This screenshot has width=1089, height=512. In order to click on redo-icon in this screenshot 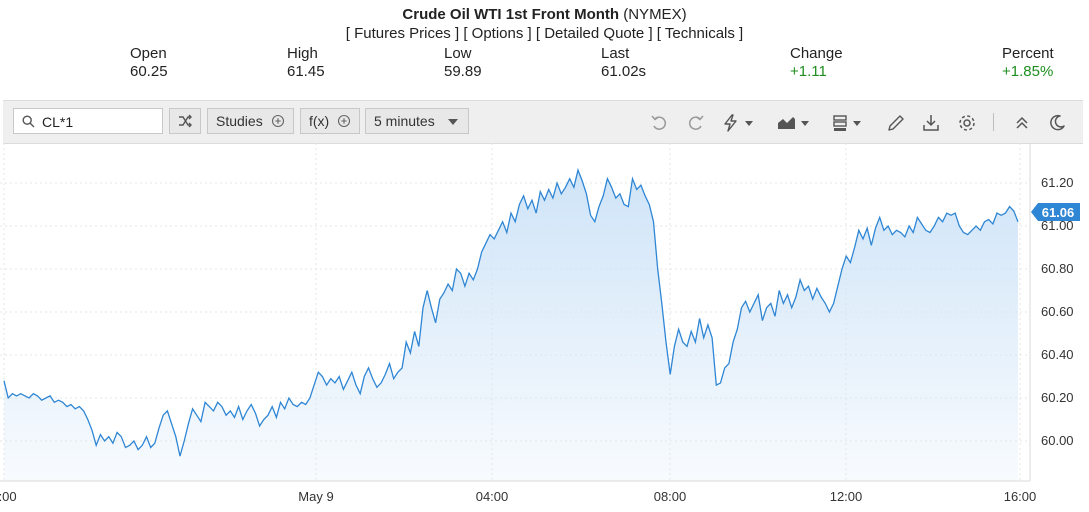, I will do `click(696, 123)`.